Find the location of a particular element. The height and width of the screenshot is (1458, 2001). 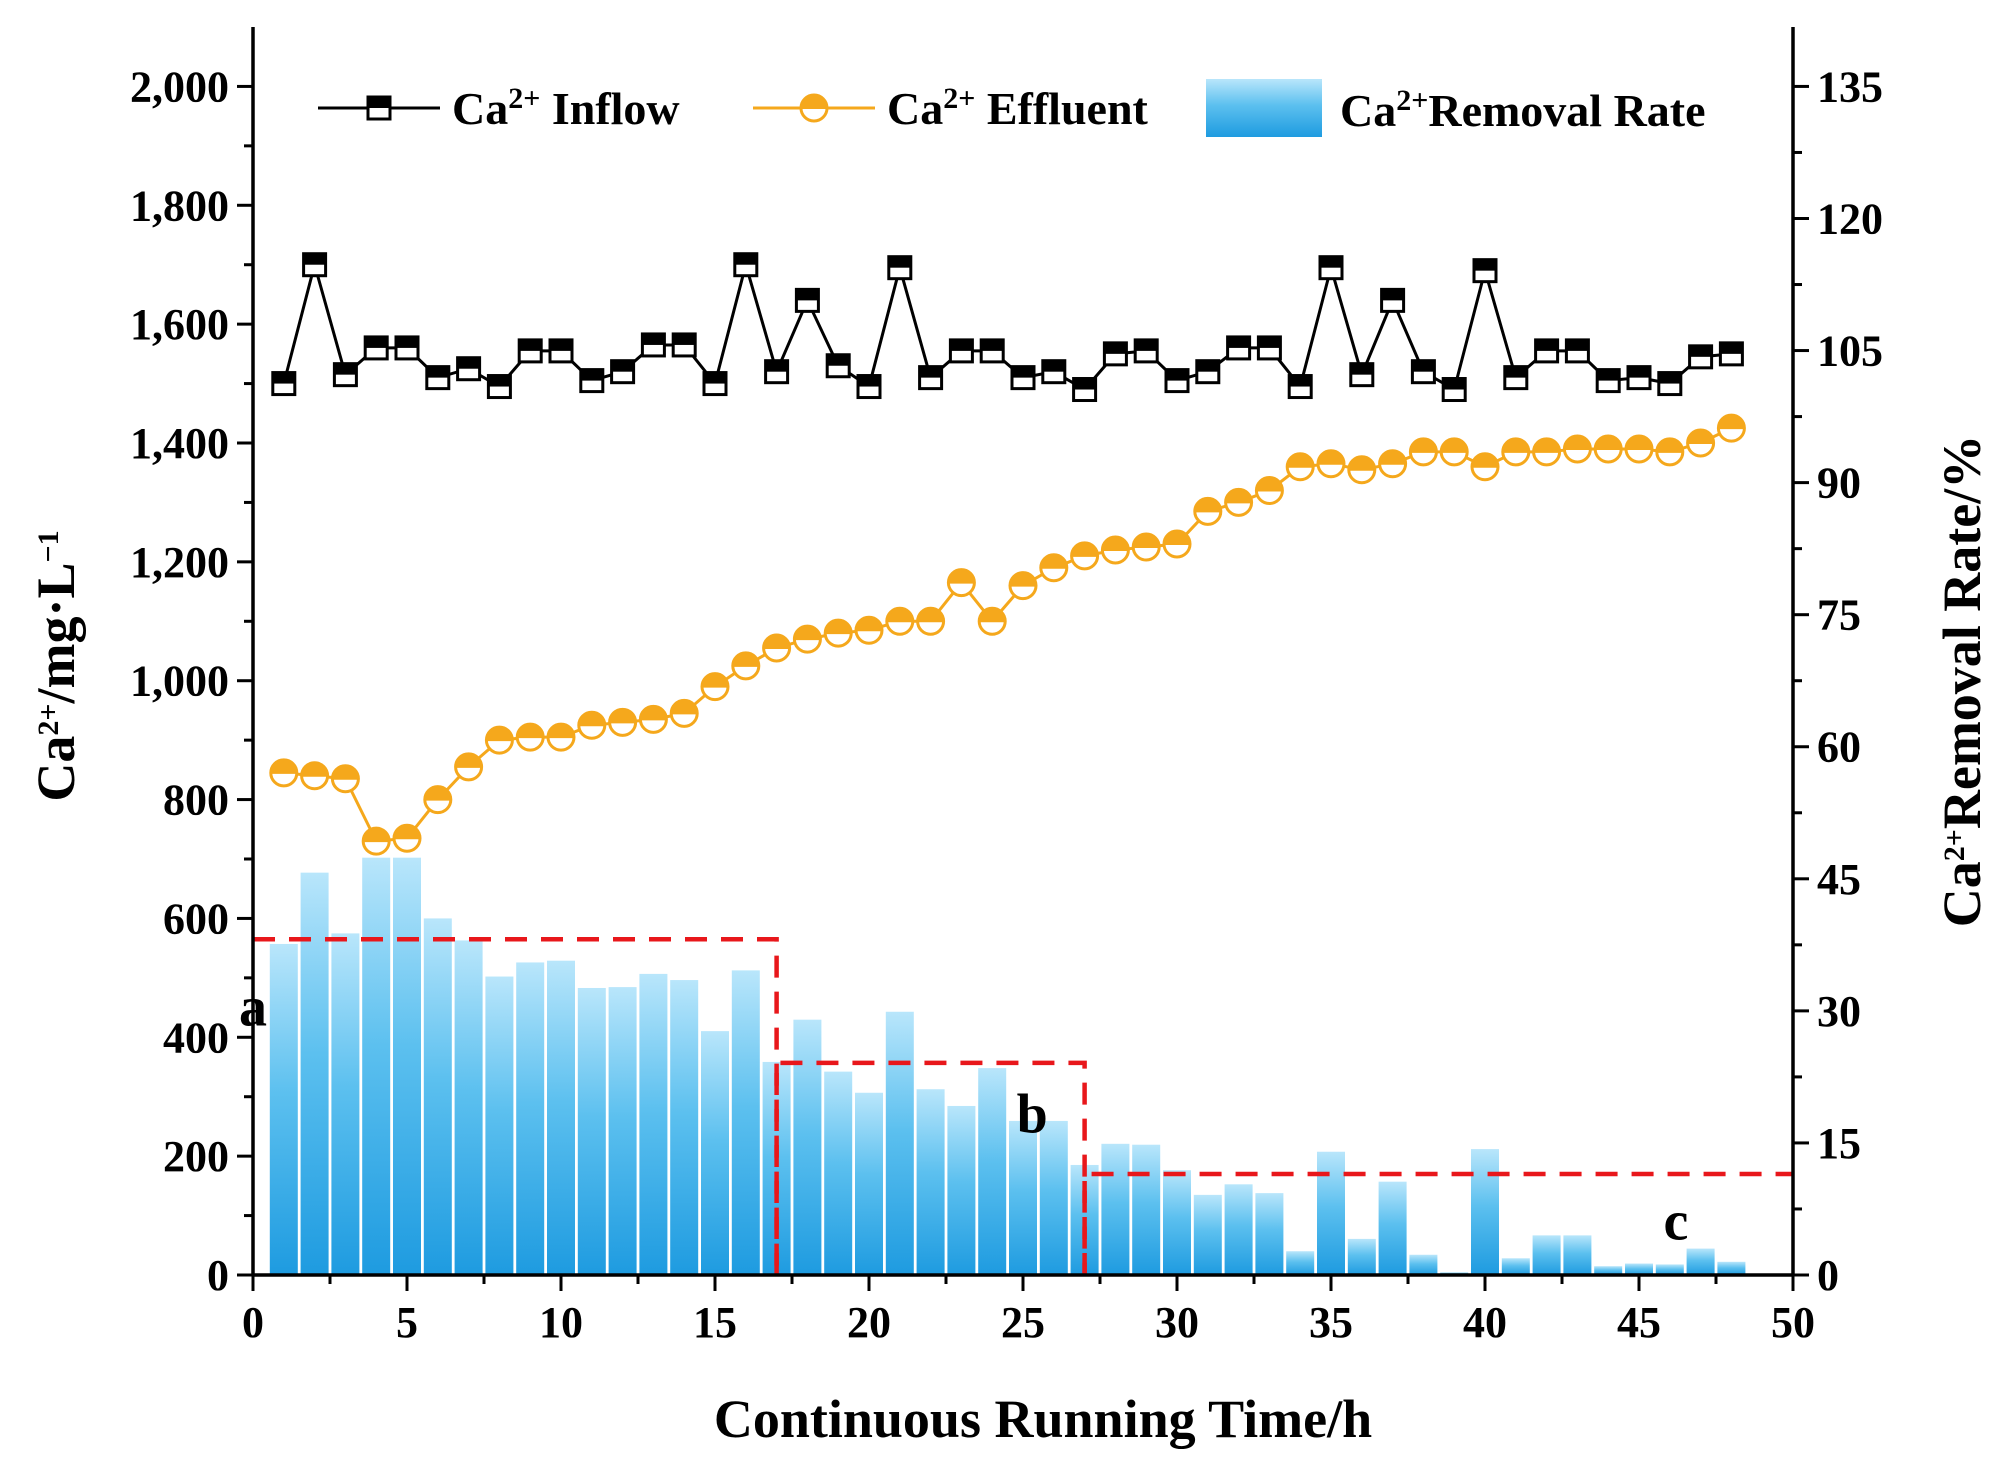

legend-removal-swatch is located at coordinates (1264, 108).